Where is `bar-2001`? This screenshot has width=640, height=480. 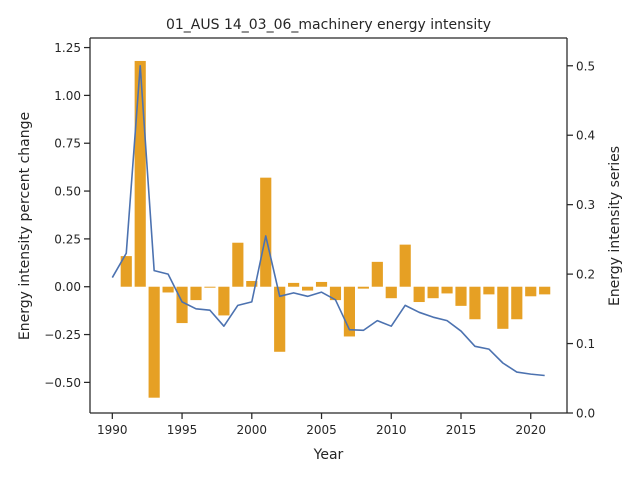
bar-2001 is located at coordinates (266, 232).